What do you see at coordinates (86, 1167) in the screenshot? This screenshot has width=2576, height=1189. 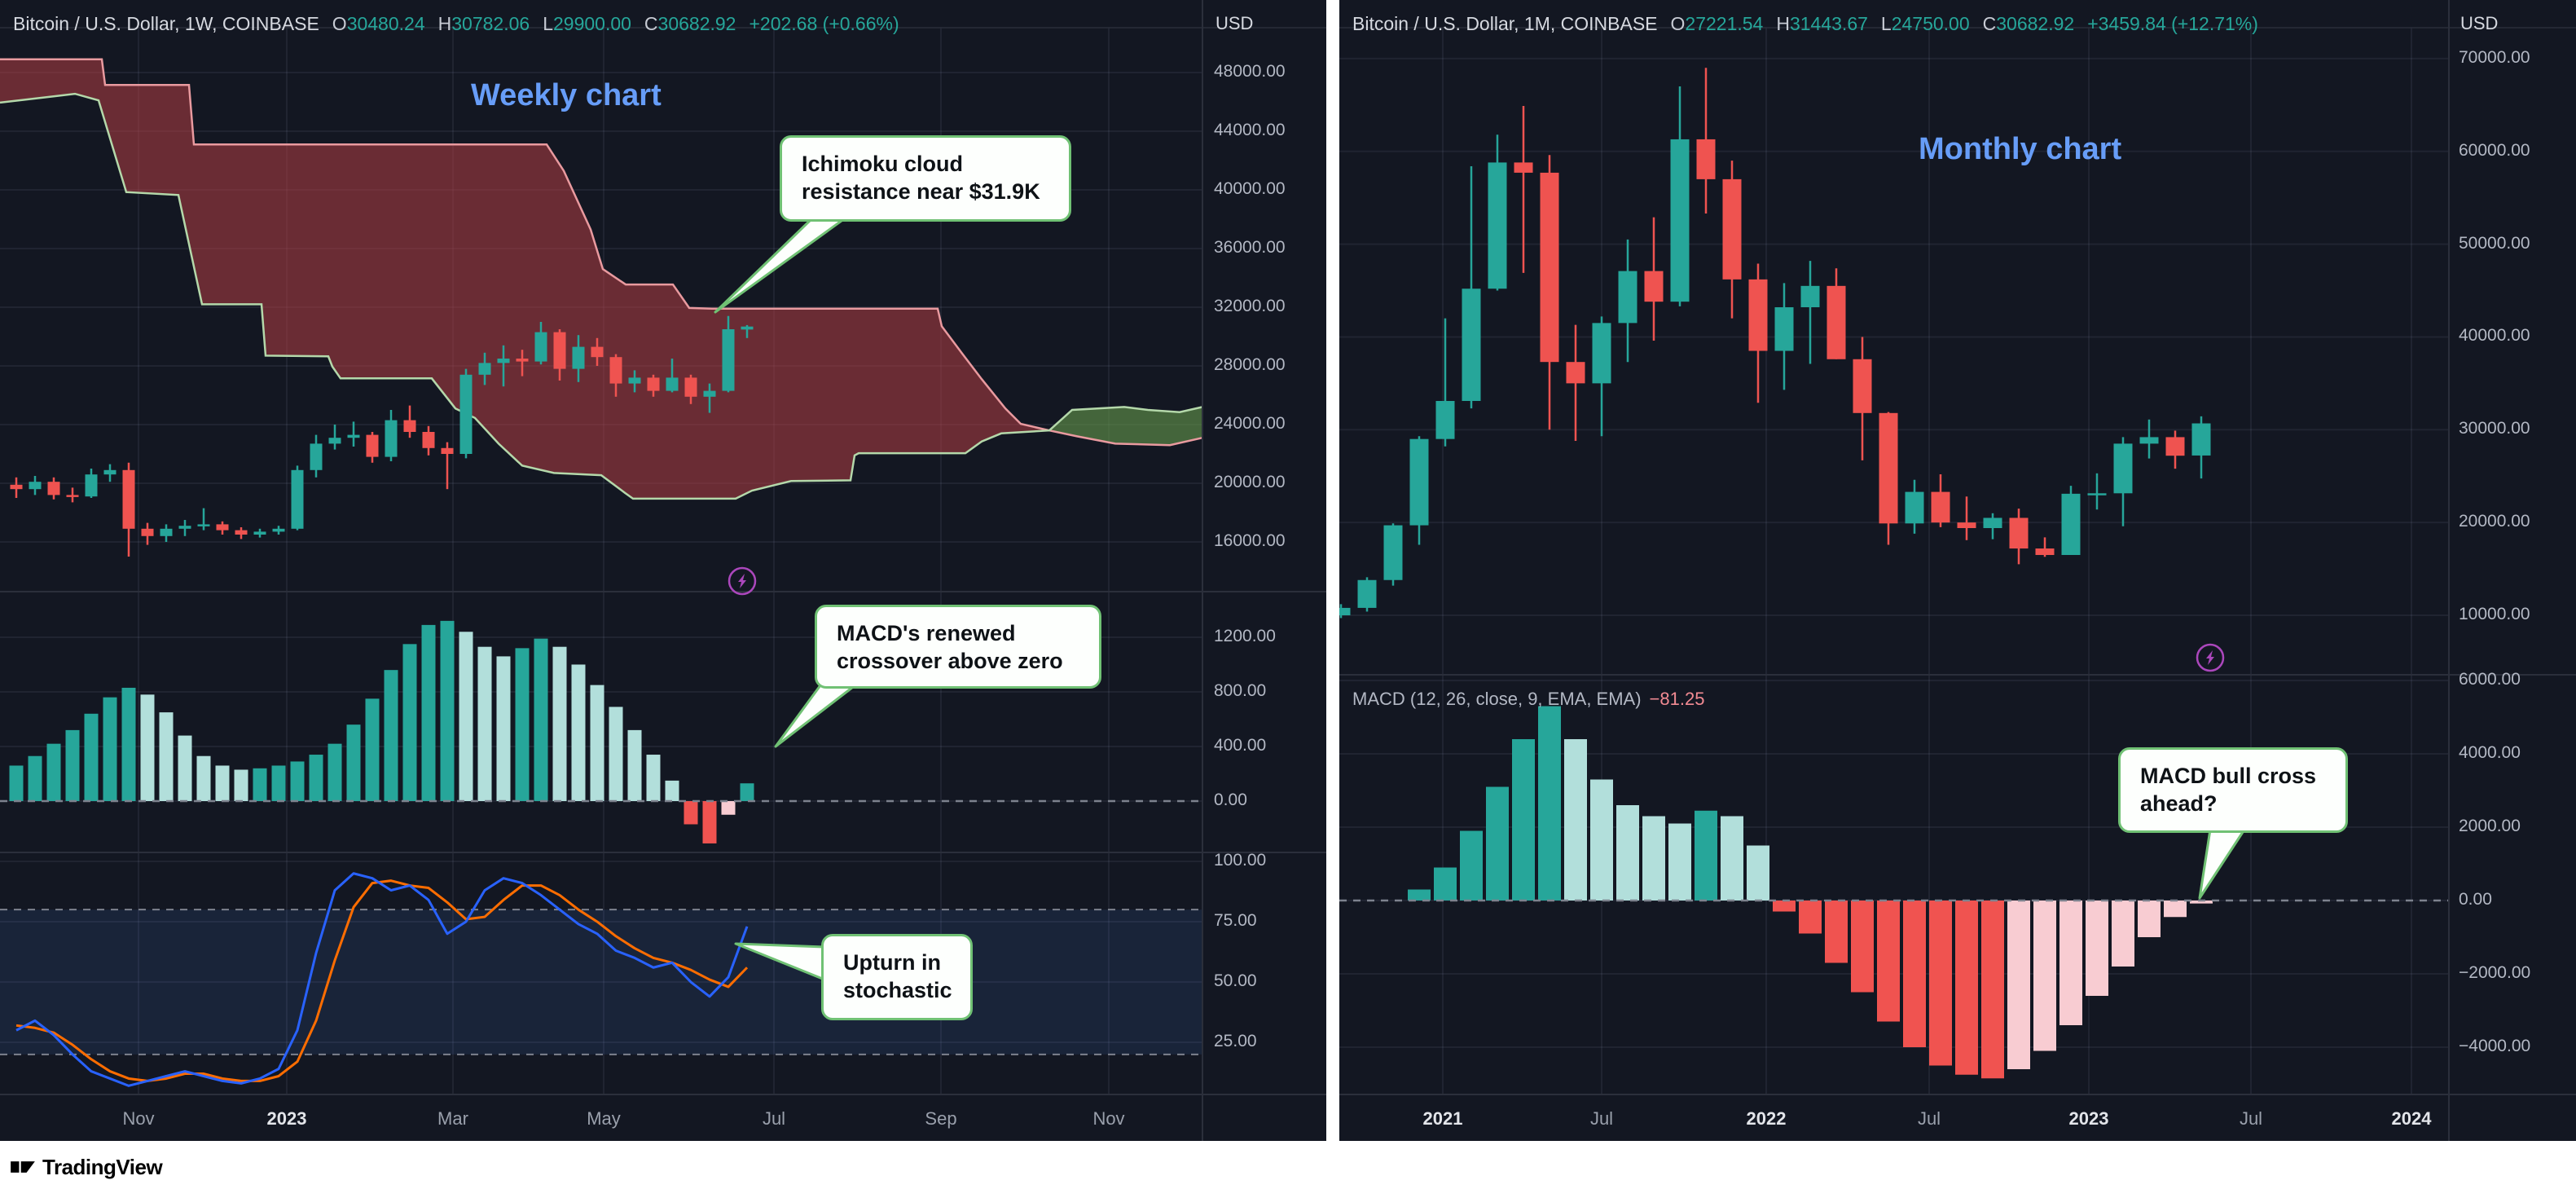 I see `tradingview-logo: TradingView` at bounding box center [86, 1167].